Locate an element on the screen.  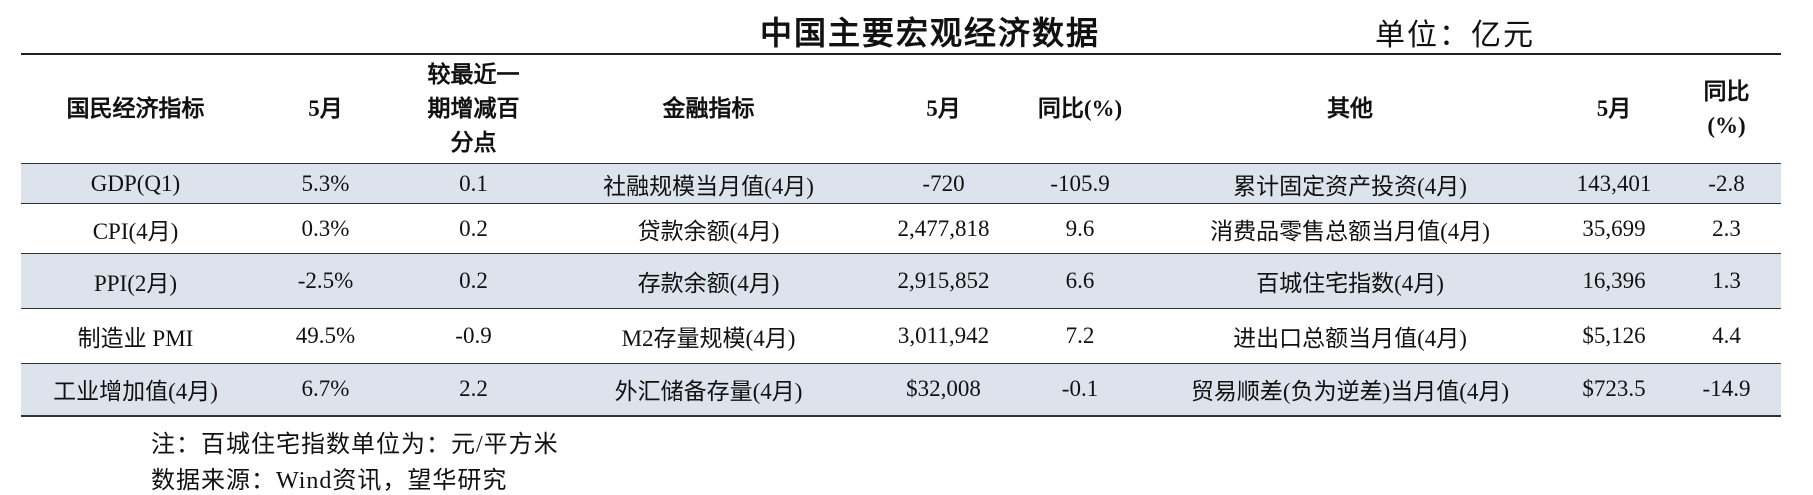
column-header-text: 国民经济指标 is located at coordinates (135, 108).